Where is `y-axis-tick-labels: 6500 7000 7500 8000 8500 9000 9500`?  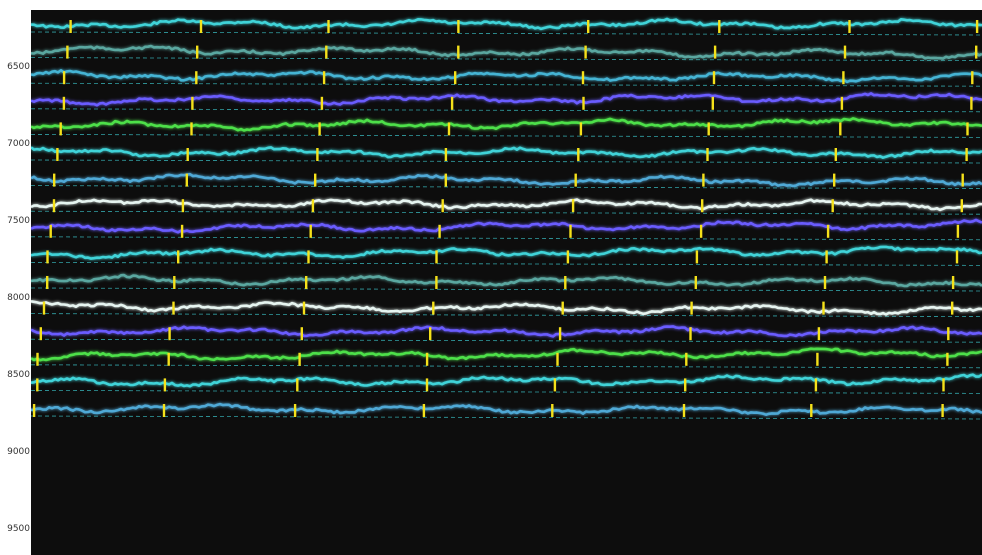 y-axis-tick-labels: 6500 7000 7500 8000 8500 9000 9500 is located at coordinates (17, 277).